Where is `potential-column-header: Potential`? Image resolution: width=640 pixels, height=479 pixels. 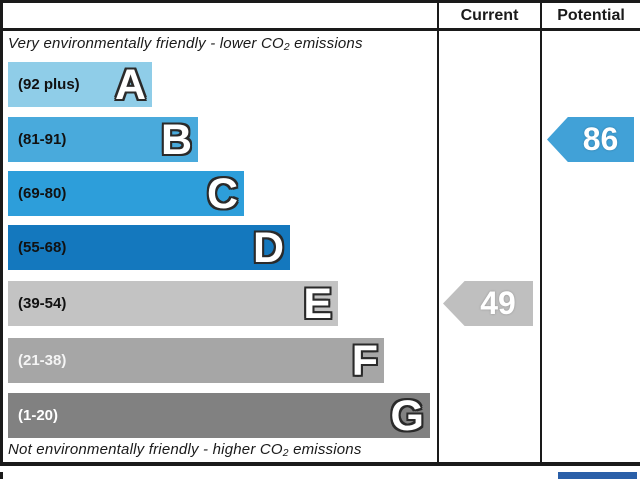 potential-column-header: Potential is located at coordinates (591, 15).